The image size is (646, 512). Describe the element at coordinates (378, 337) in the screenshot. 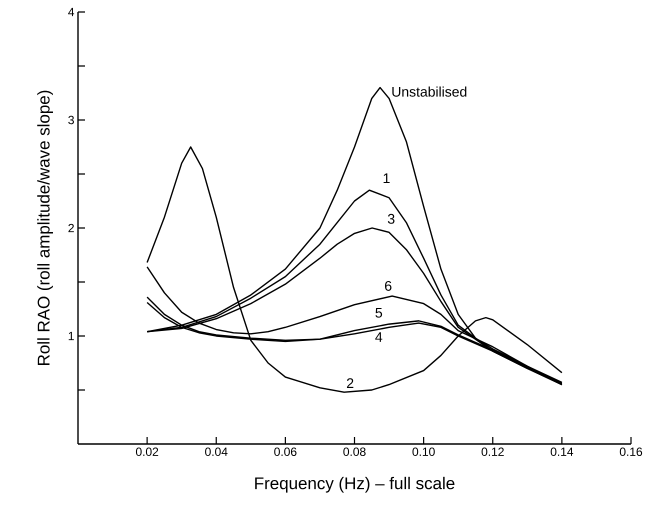

I see `series-label: 4` at that location.